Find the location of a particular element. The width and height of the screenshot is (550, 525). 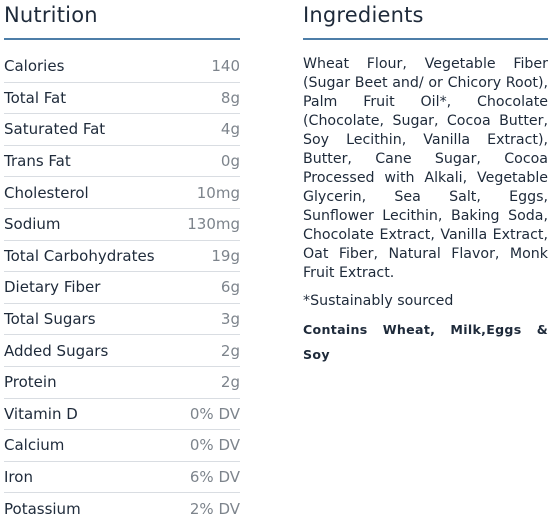

nutrition-row: Total Fat 8g is located at coordinates (122, 99).